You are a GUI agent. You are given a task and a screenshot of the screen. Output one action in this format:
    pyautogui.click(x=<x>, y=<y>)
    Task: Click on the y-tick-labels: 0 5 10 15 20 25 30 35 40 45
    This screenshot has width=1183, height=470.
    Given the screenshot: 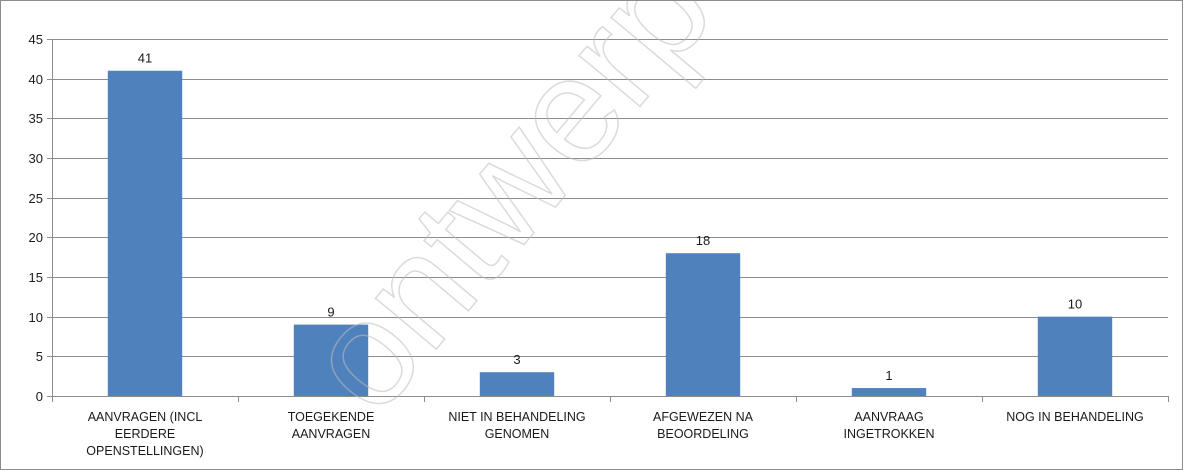 What is the action you would take?
    pyautogui.click(x=36, y=218)
    